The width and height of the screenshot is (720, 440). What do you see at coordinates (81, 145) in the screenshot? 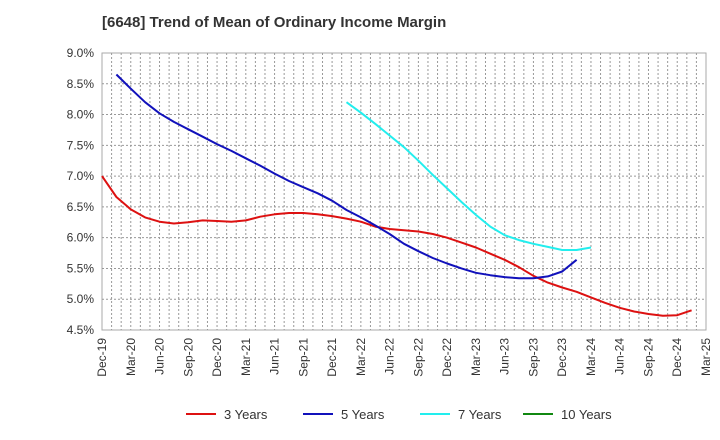
I see `y-tick-label: 7.5%` at bounding box center [81, 145].